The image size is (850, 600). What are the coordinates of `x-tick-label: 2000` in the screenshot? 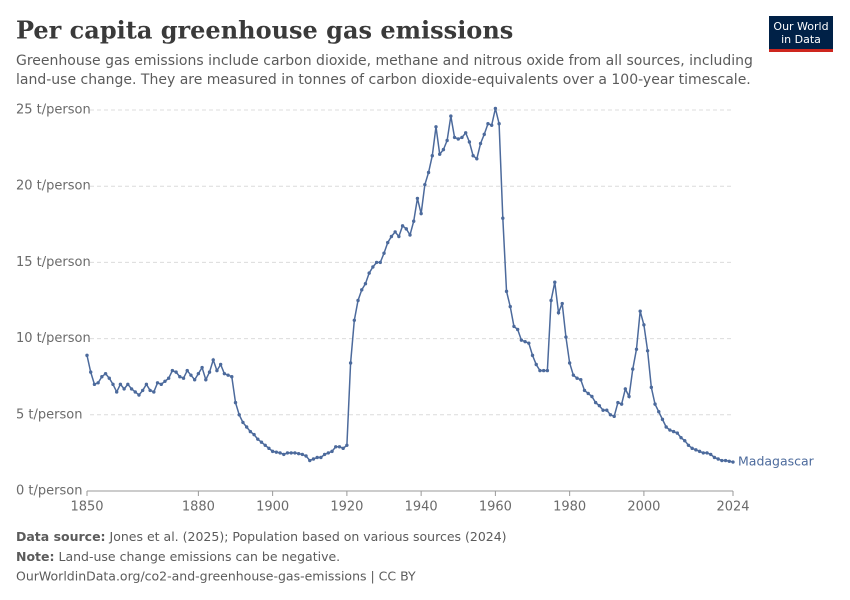 It's located at (643, 507).